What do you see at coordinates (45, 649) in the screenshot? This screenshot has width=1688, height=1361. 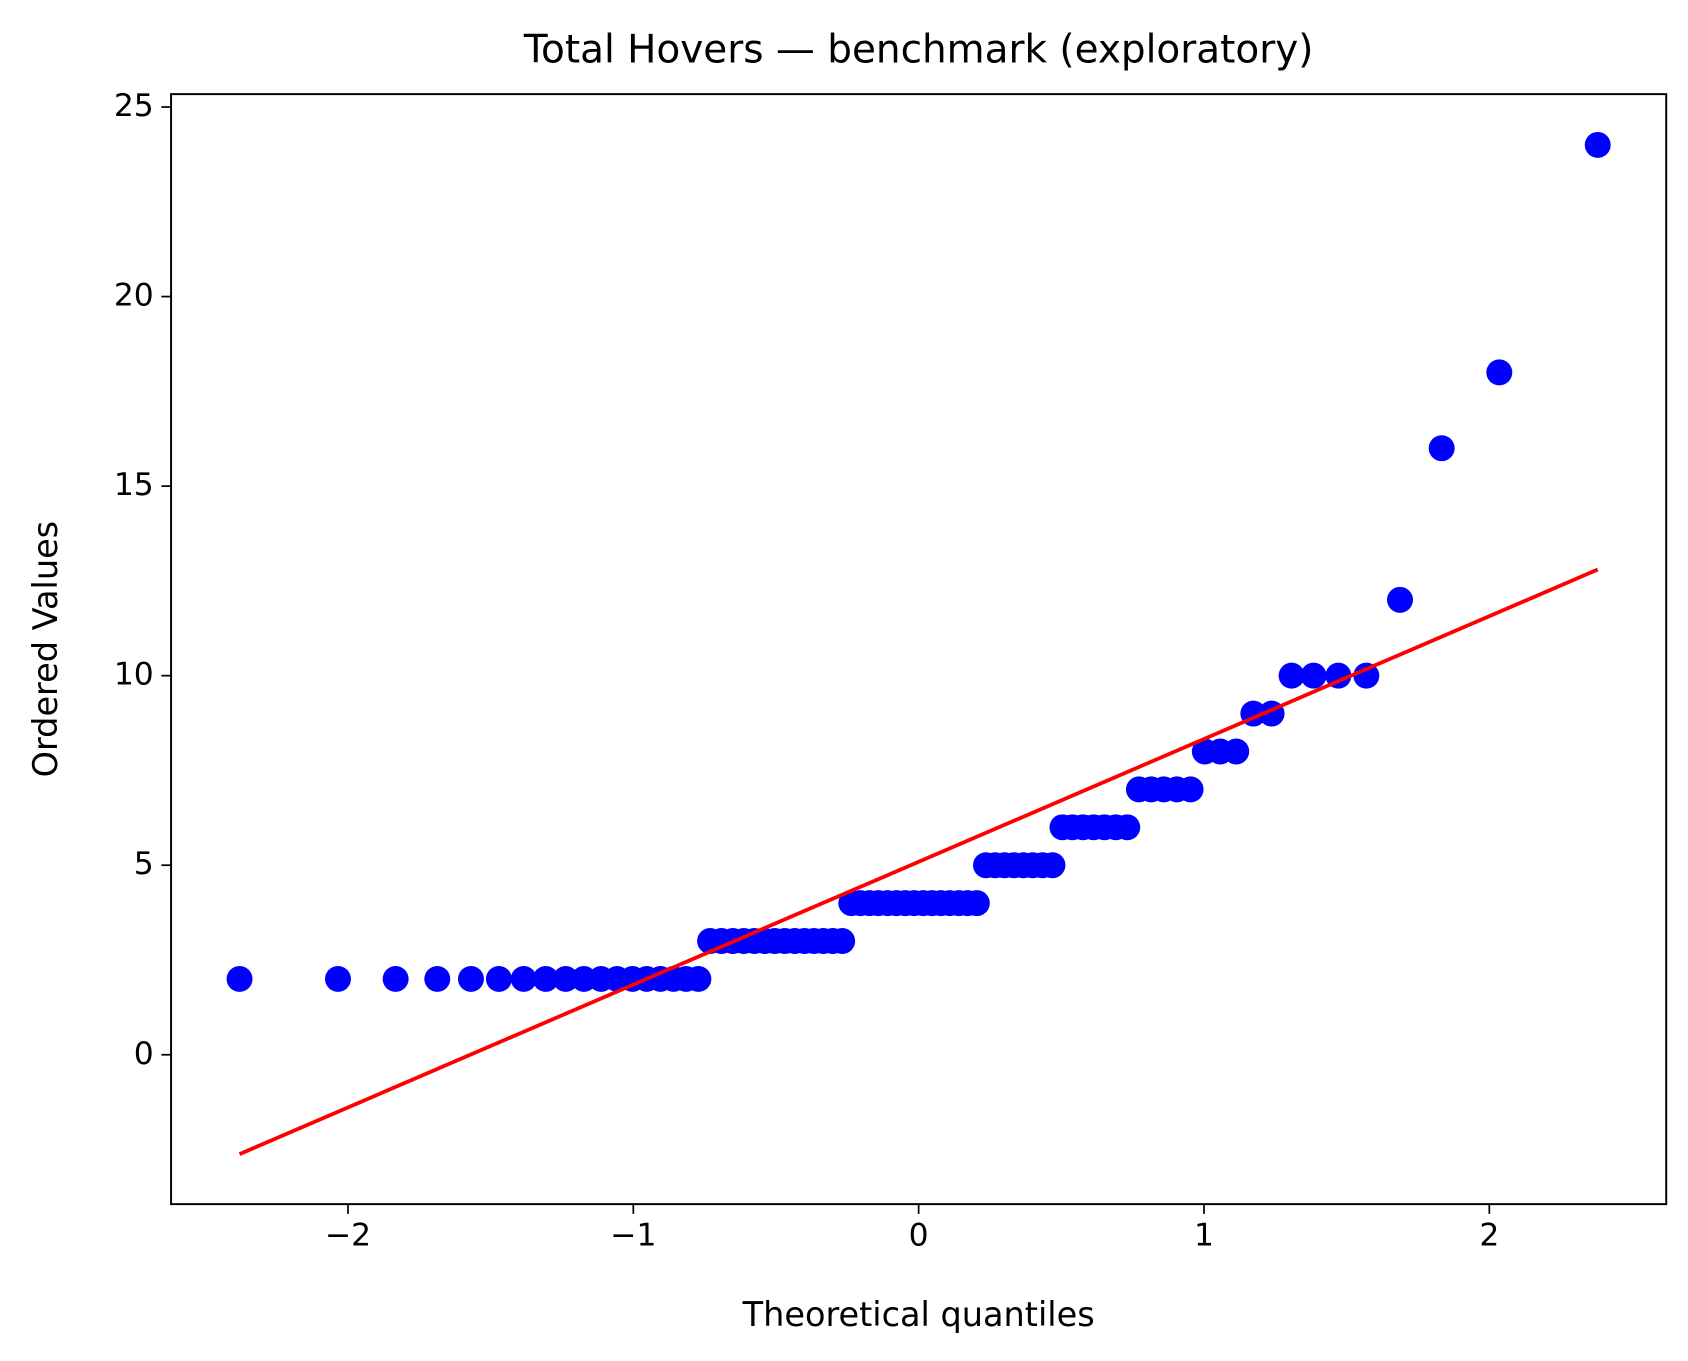 I see `y-axis-label: Ordered Values` at bounding box center [45, 649].